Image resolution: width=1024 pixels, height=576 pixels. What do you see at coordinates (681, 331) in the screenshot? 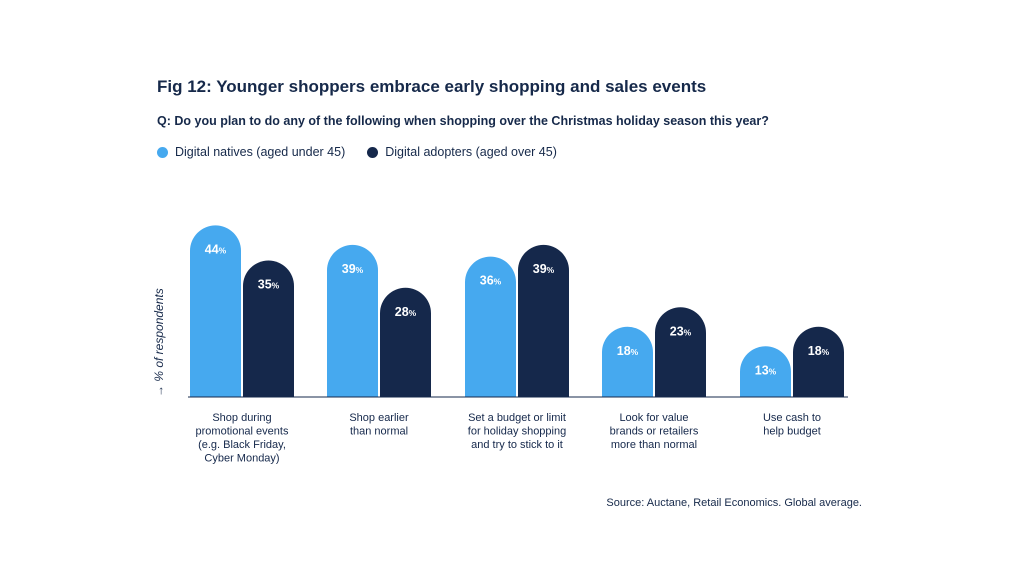
I see `data-label-series-2-cat-4: 23%` at bounding box center [681, 331].